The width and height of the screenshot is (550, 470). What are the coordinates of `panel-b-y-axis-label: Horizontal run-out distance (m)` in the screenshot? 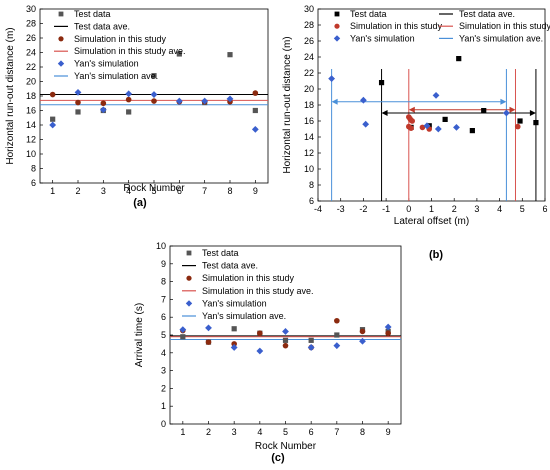 It's located at (287, 104).